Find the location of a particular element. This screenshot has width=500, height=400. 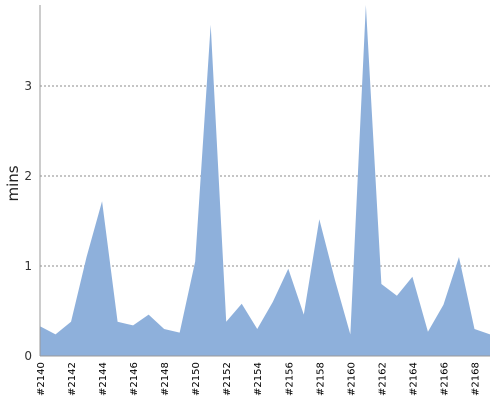

x-tick-label: #2156 is located at coordinates (289, 379).